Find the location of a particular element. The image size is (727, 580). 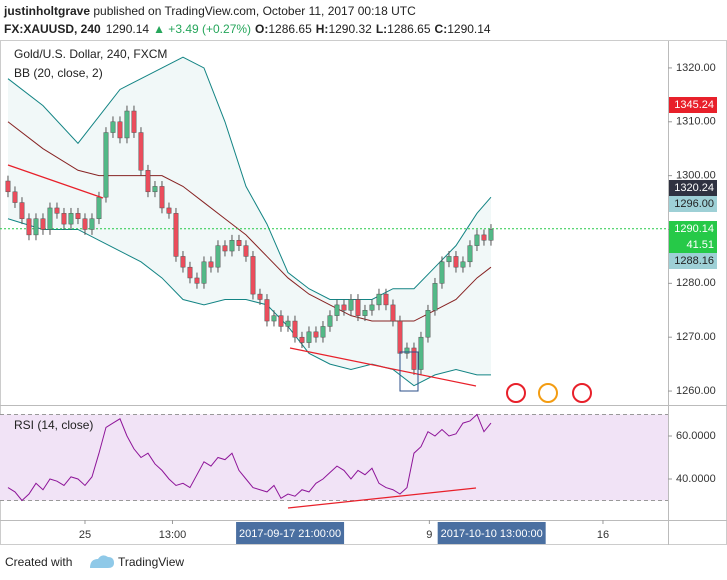

price-badge-label: 1320.24 is located at coordinates (694, 188).